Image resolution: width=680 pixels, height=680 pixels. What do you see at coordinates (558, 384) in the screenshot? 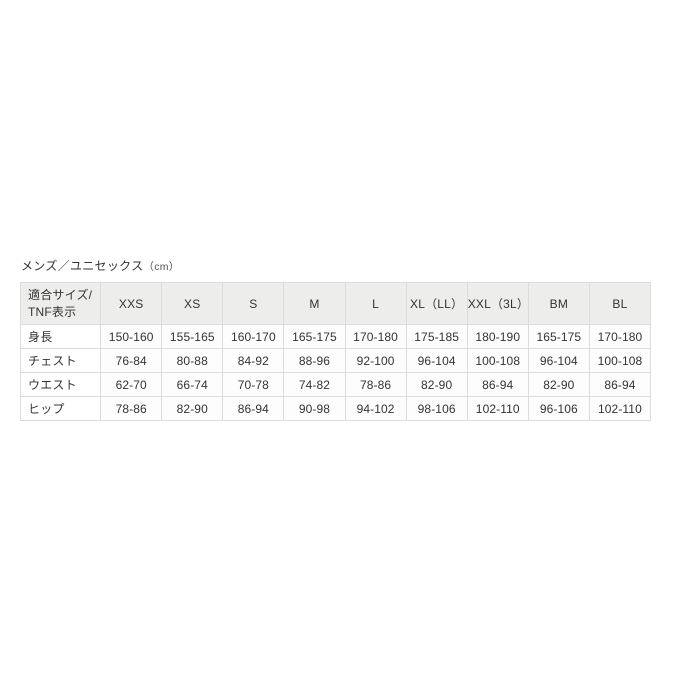
I see `cell-waist-bm: 82-90` at bounding box center [558, 384].